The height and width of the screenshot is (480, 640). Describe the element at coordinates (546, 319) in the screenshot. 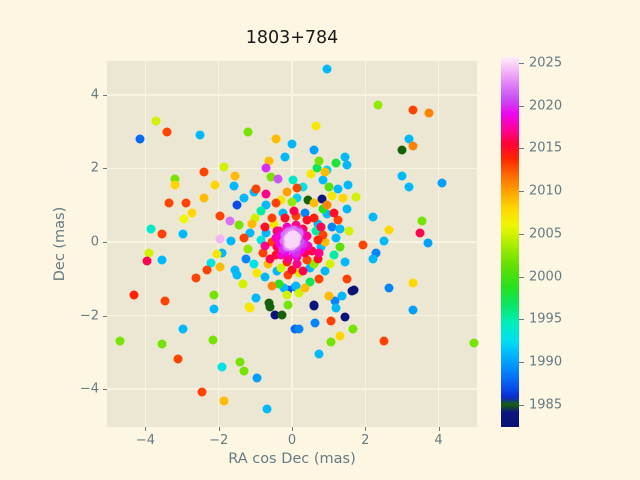

I see `colorbar-tick-label: 1995` at that location.